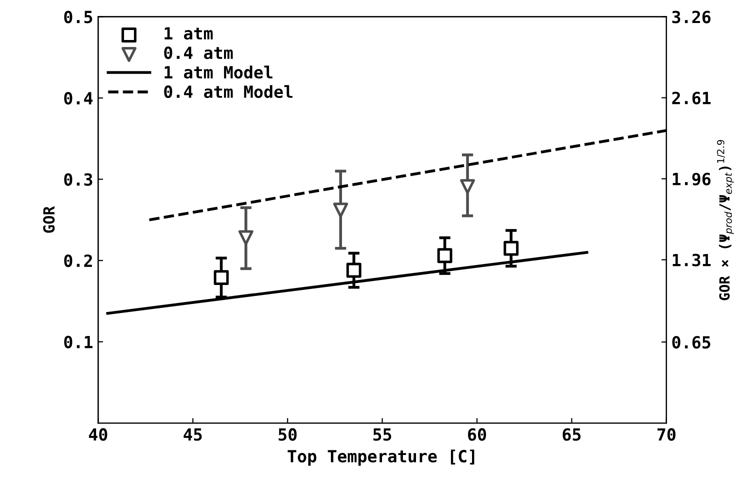 This screenshot has height=478, width=738. I want to click on y-tick-label: 0.2, so click(78, 261).